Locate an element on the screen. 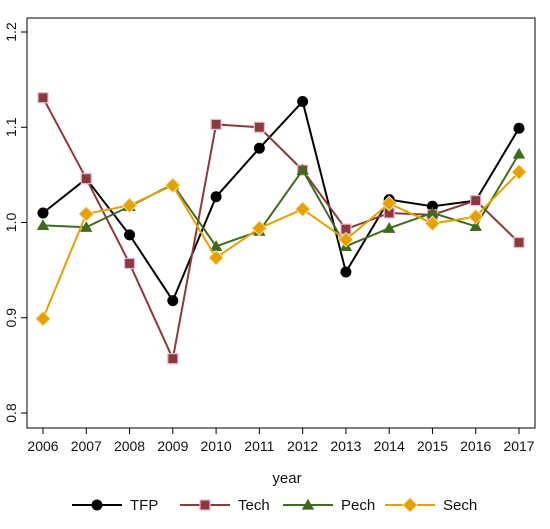  x-tick-label: 2014 is located at coordinates (389, 446).